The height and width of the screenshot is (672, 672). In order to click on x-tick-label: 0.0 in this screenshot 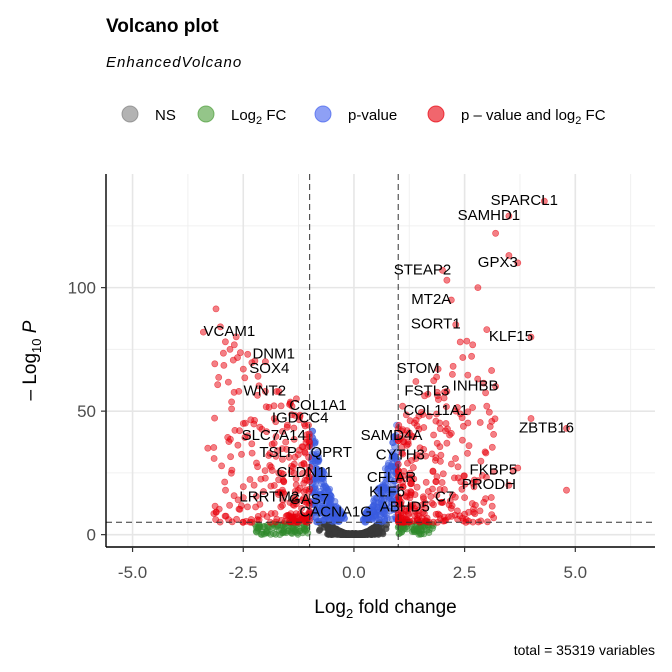, I will do `click(354, 572)`.